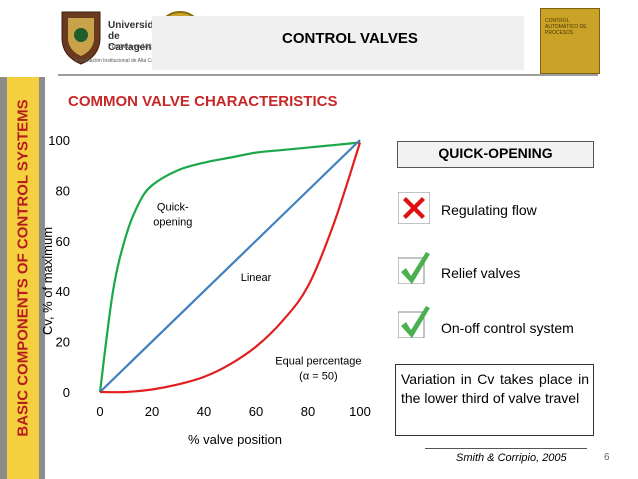  What do you see at coordinates (63, 291) in the screenshot?
I see `y-tick-label: 40` at bounding box center [63, 291].